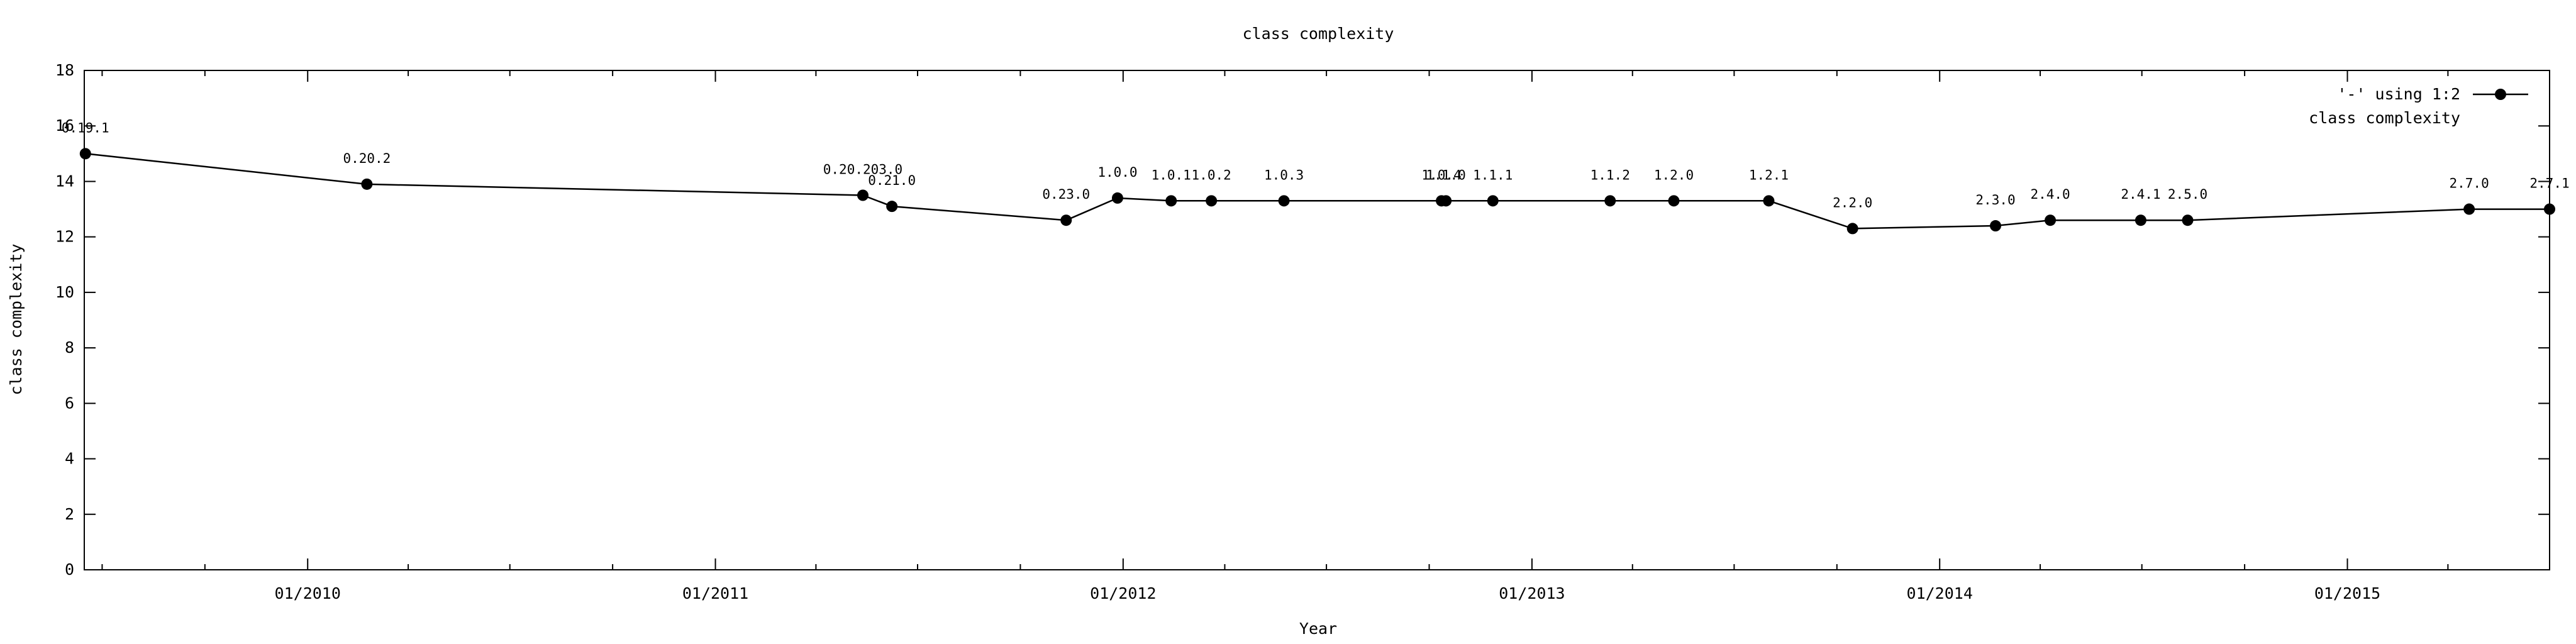  Describe the element at coordinates (2384, 118) in the screenshot. I see `legend-entry-title: class complexity` at that location.